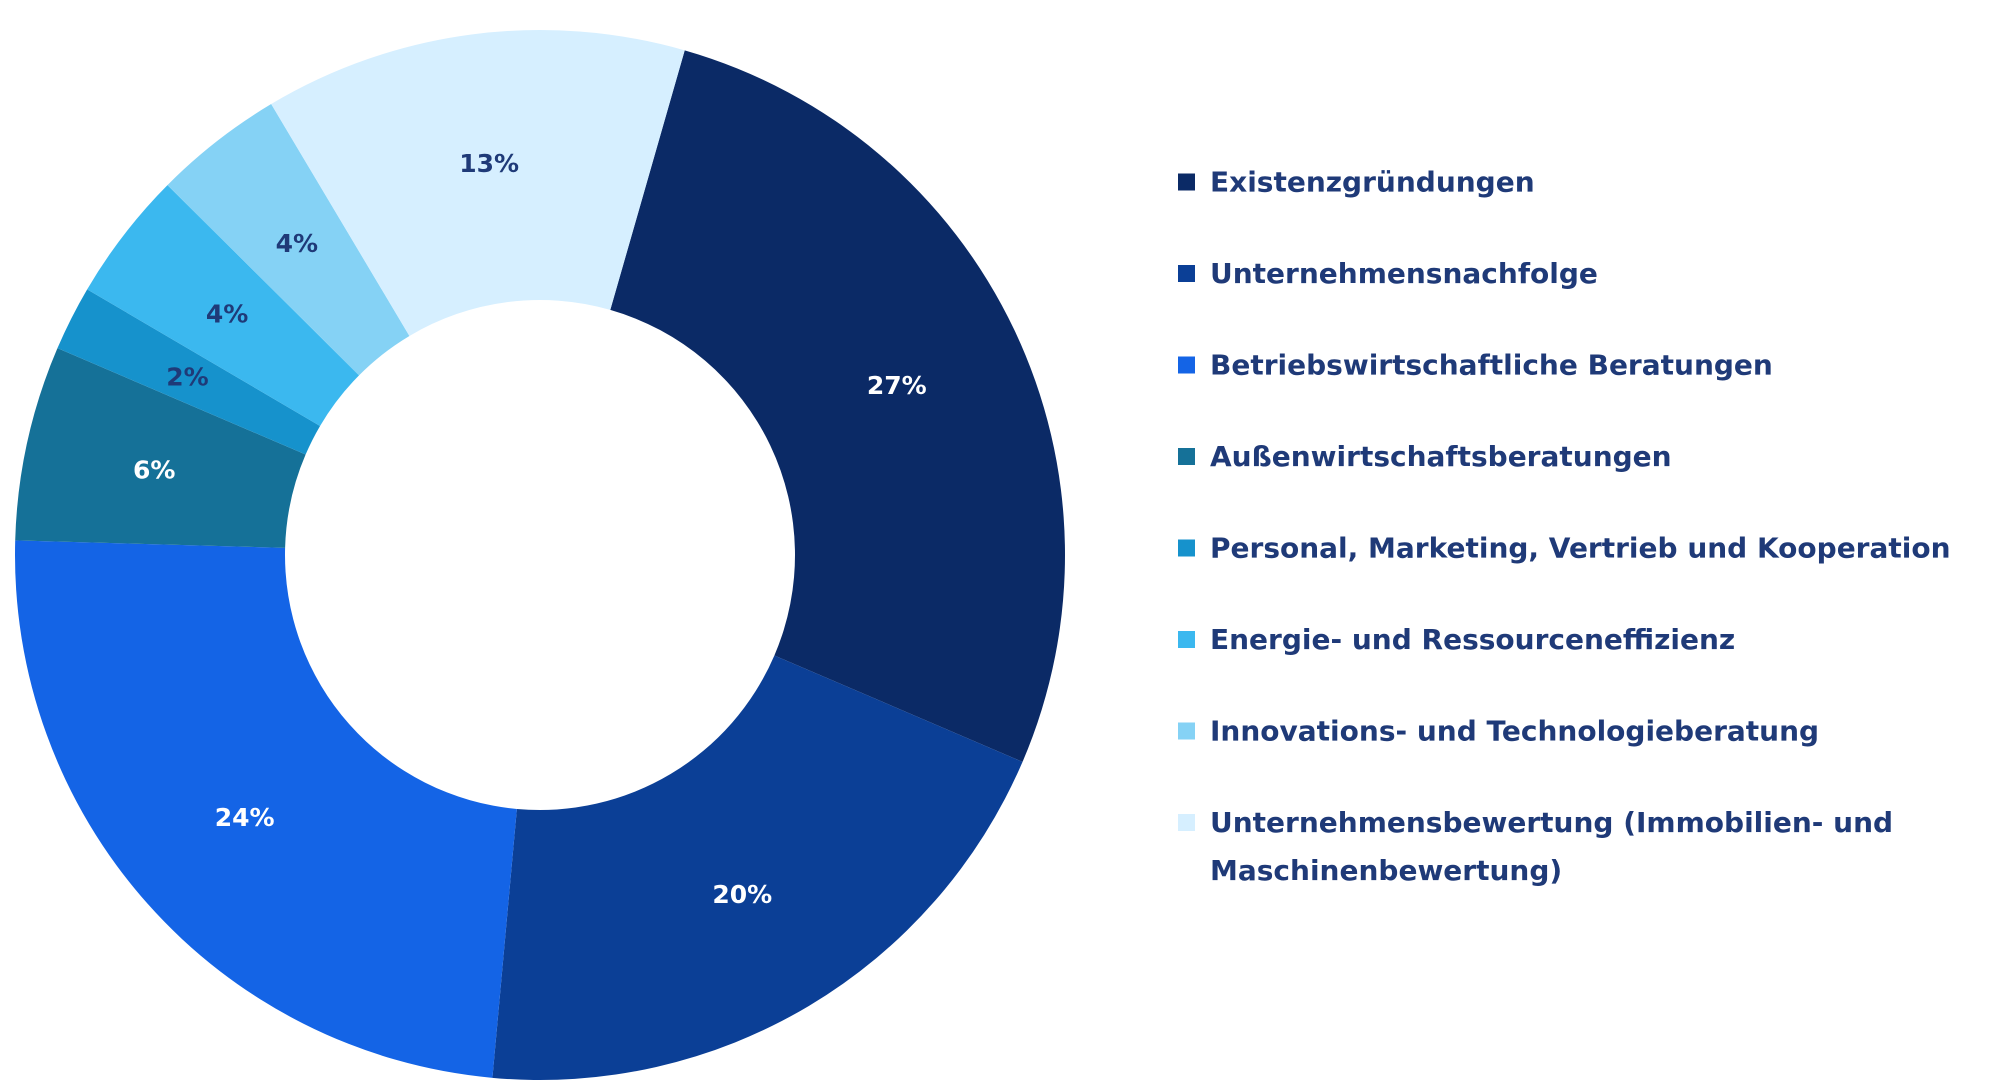 The width and height of the screenshot is (2000, 1084). Describe the element at coordinates (1441, 456) in the screenshot. I see `legend-label: Außenwirtschaftsberatungen` at that location.